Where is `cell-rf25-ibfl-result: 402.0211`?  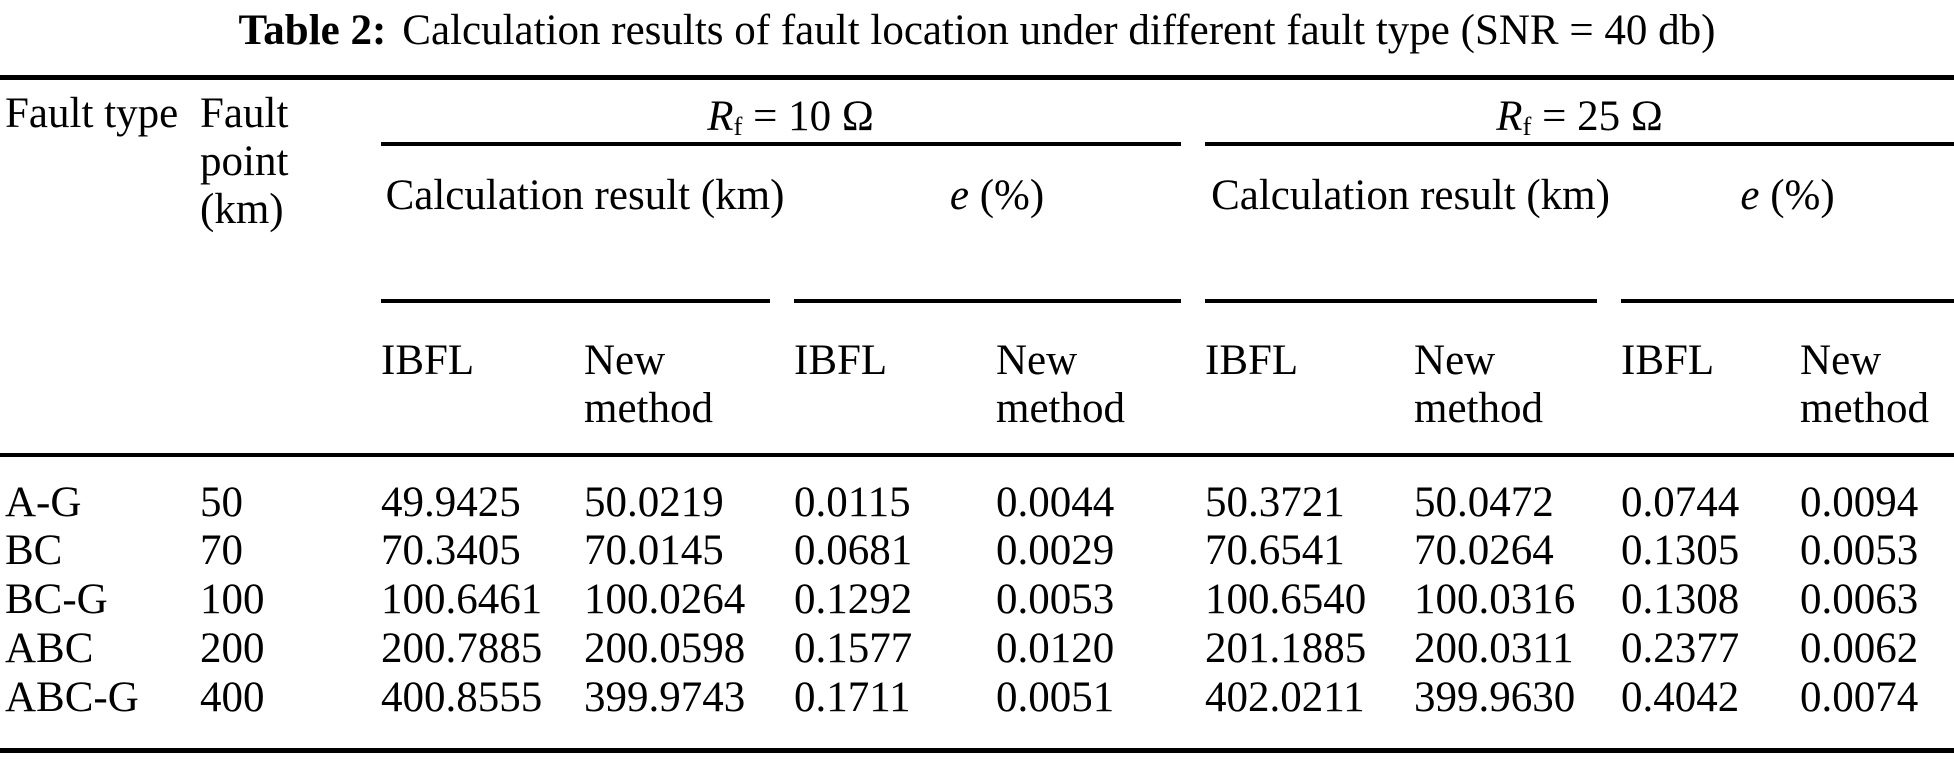
cell-rf25-ibfl-result: 402.0211 is located at coordinates (1285, 697).